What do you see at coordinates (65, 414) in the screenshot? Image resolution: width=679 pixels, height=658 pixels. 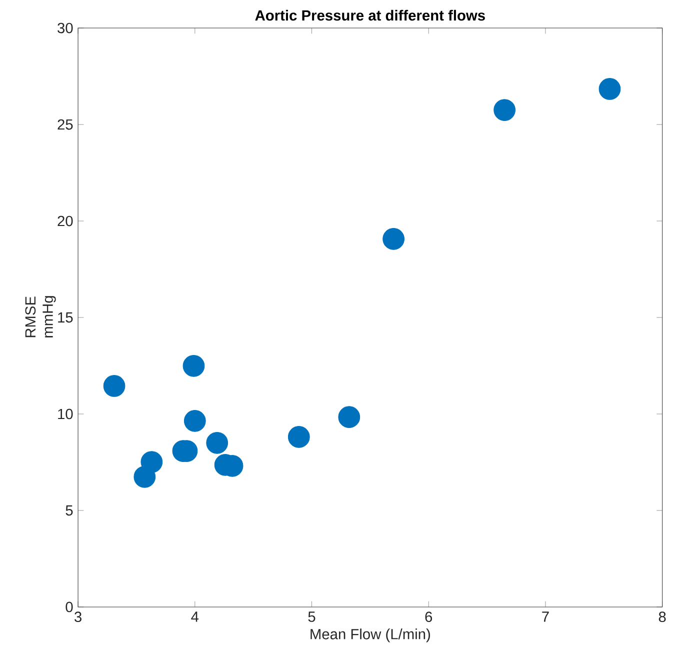 I see `y-tick-label: 10` at bounding box center [65, 414].